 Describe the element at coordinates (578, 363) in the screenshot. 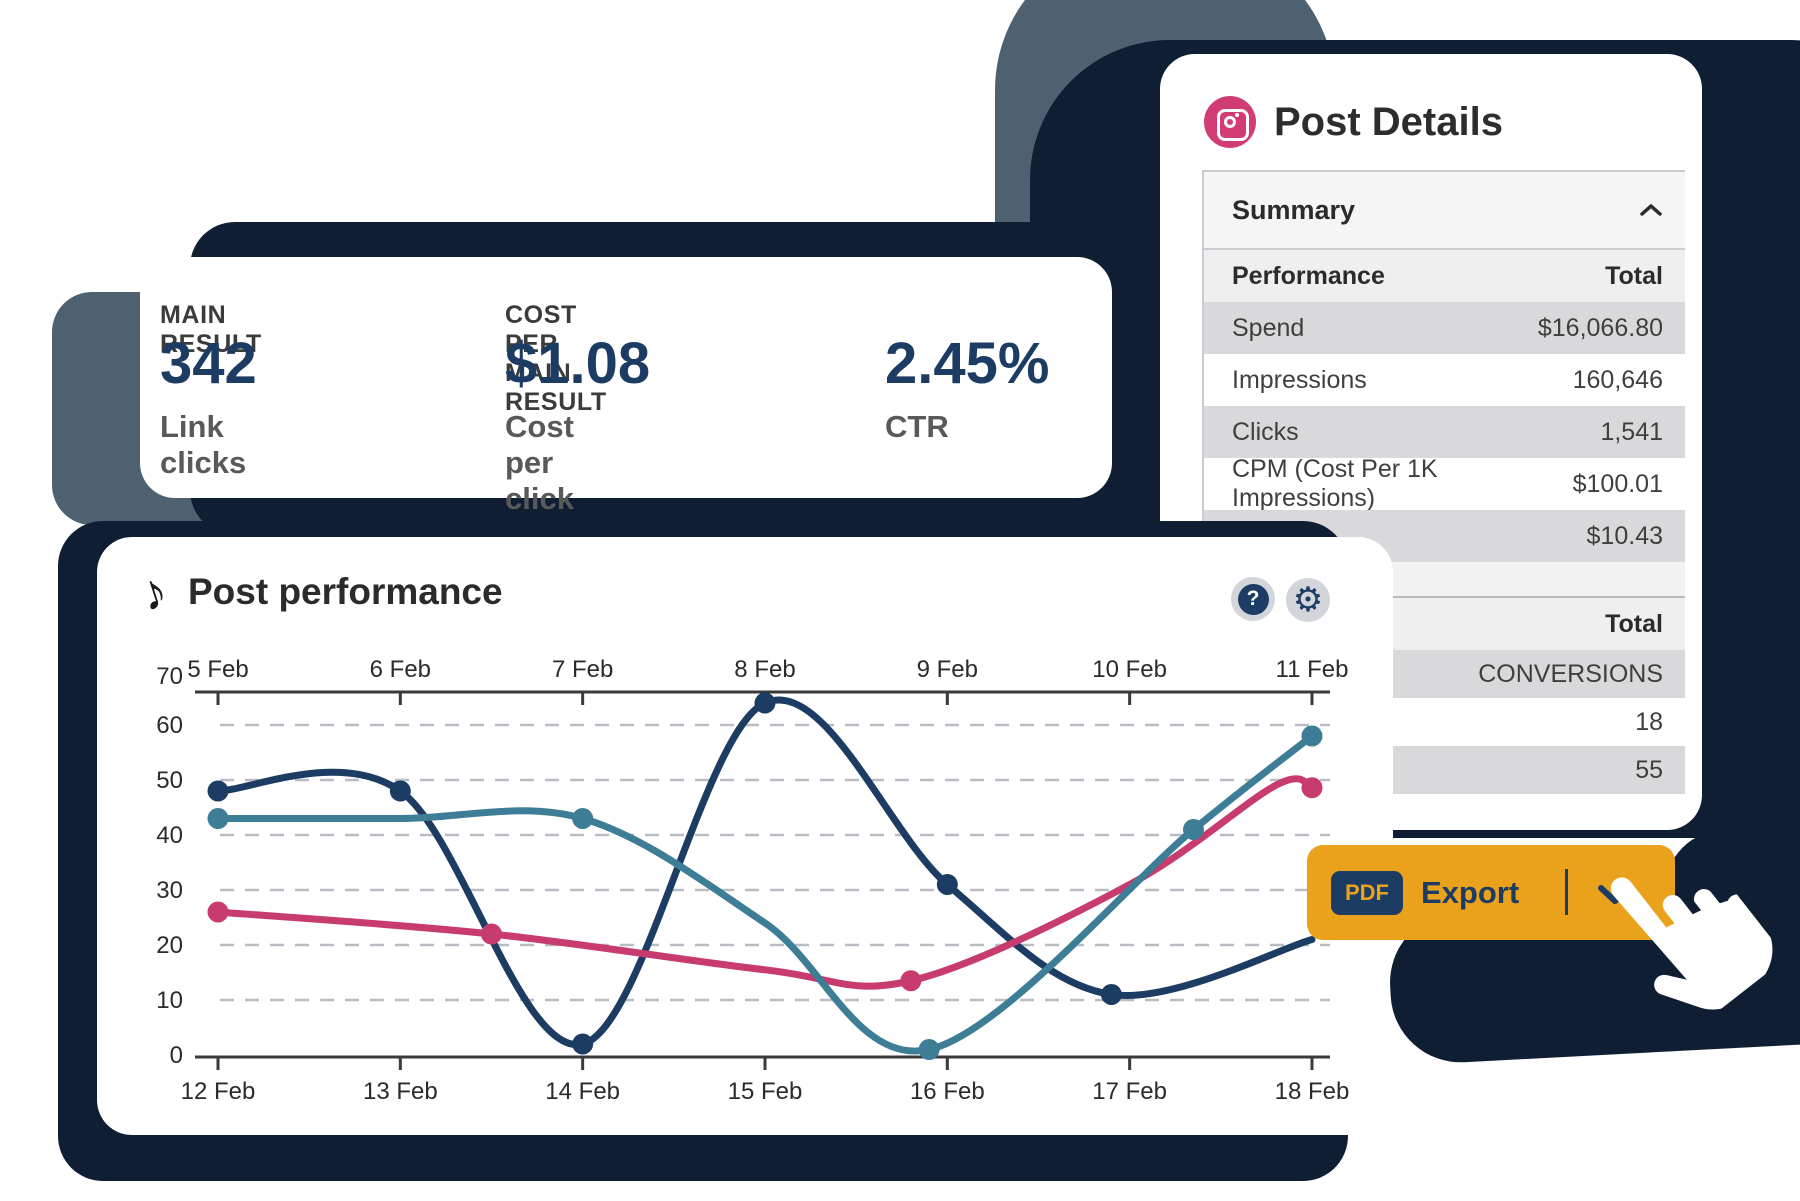

I see `metric-value: $1.08` at that location.